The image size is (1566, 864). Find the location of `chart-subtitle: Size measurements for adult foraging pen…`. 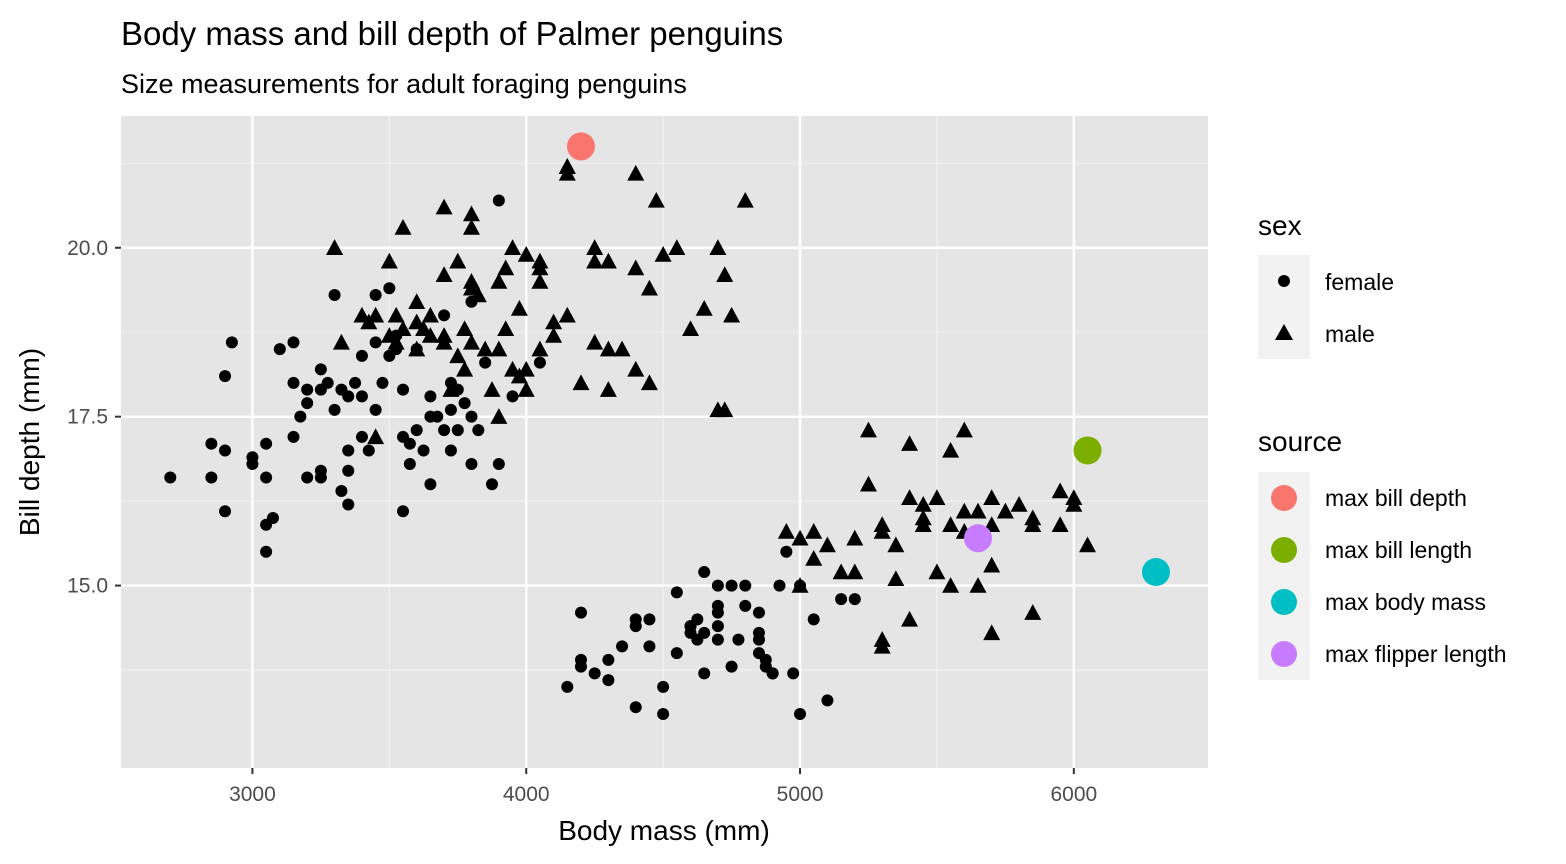

chart-subtitle: Size measurements for adult foraging pen… is located at coordinates (404, 84).